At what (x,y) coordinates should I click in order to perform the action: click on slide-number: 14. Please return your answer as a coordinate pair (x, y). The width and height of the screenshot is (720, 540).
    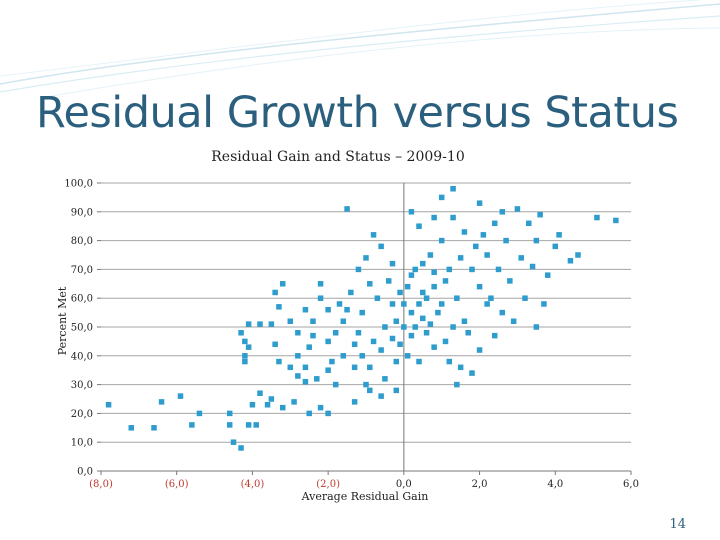
    Looking at the image, I should click on (677, 524).